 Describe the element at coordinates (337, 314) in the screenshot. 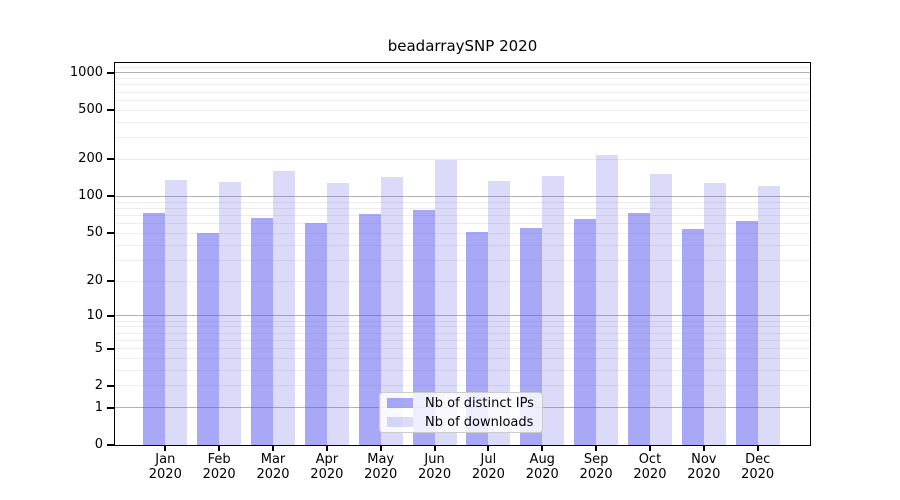

I see `bar-downloads-apr` at that location.